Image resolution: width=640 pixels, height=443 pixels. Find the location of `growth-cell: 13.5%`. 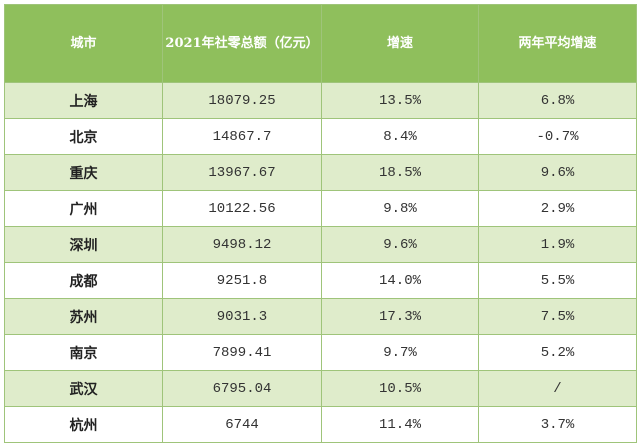

growth-cell: 13.5% is located at coordinates (400, 100).